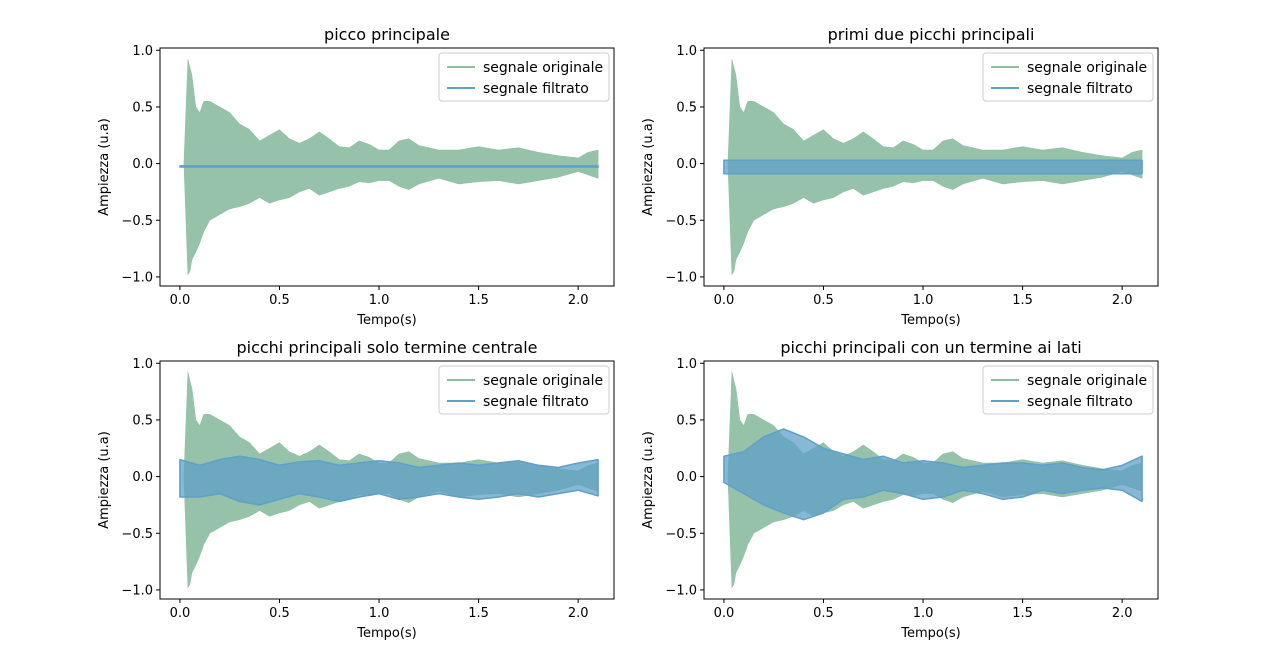 The width and height of the screenshot is (1286, 658). What do you see at coordinates (931, 34) in the screenshot?
I see `chart-title: primi due picchi principali` at bounding box center [931, 34].